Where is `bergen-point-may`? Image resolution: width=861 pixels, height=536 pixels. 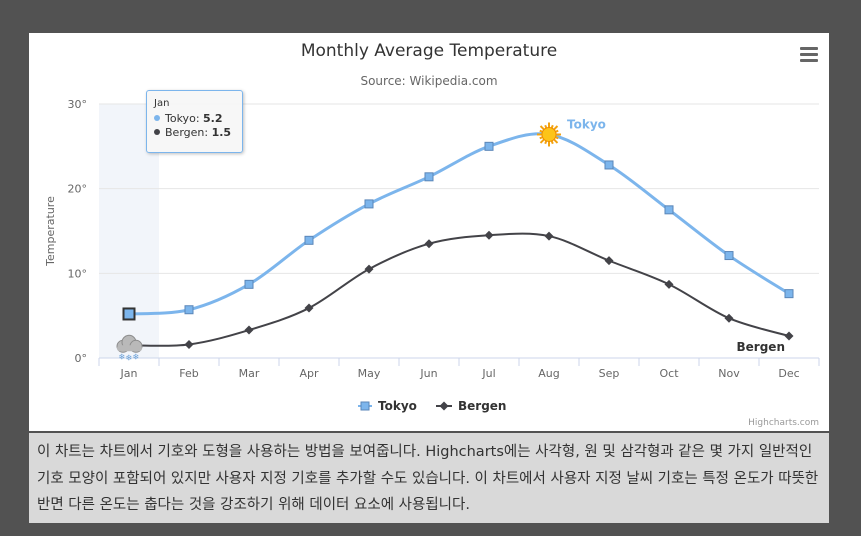 bergen-point-may is located at coordinates (369, 269).